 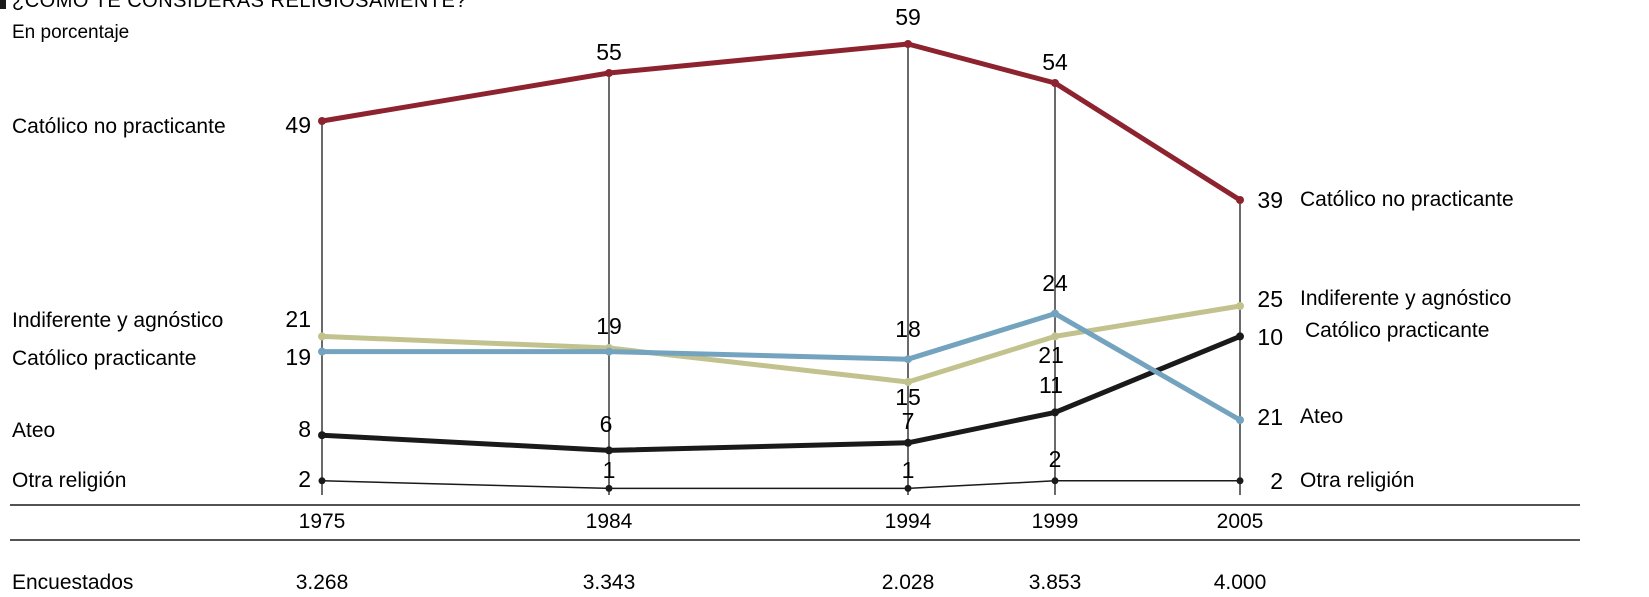 What do you see at coordinates (239, 6) in the screenshot?
I see `chart-title: ¿CÓMO TE CONSIDERAS RELIGIOSAMENTE?` at bounding box center [239, 6].